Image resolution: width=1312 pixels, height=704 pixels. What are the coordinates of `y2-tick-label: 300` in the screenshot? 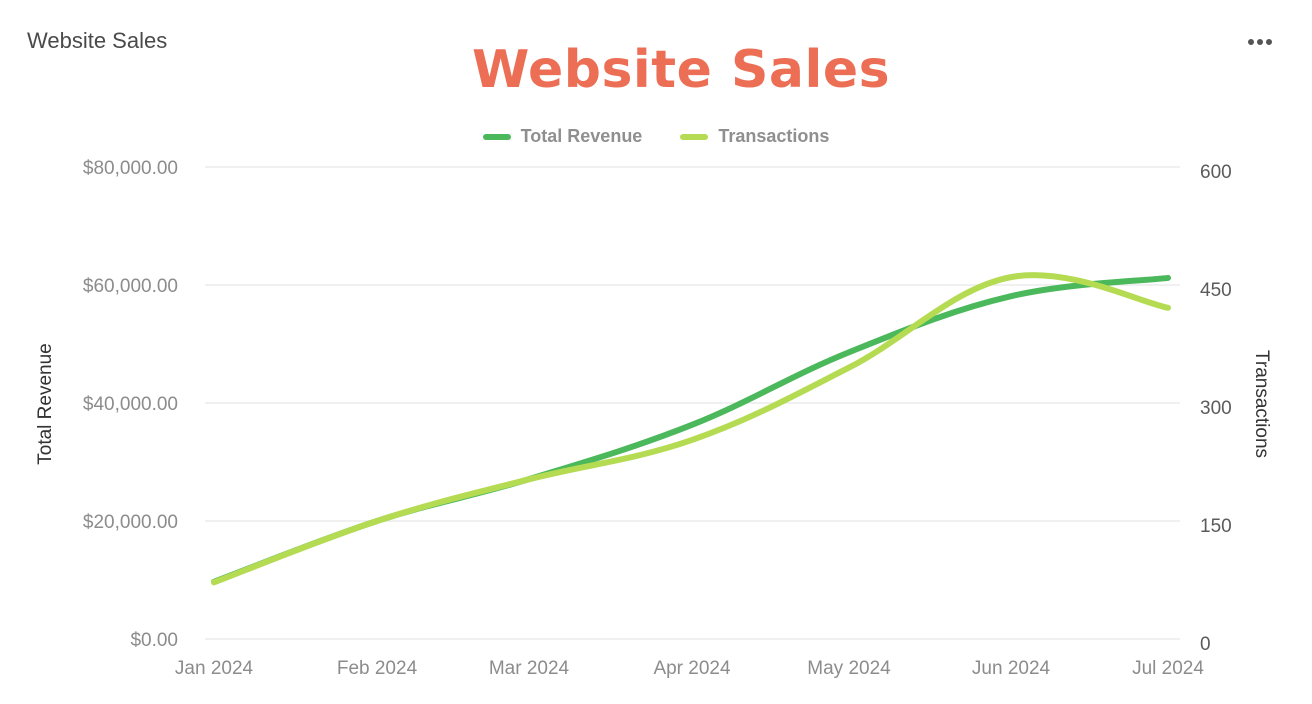 It's located at (1216, 408).